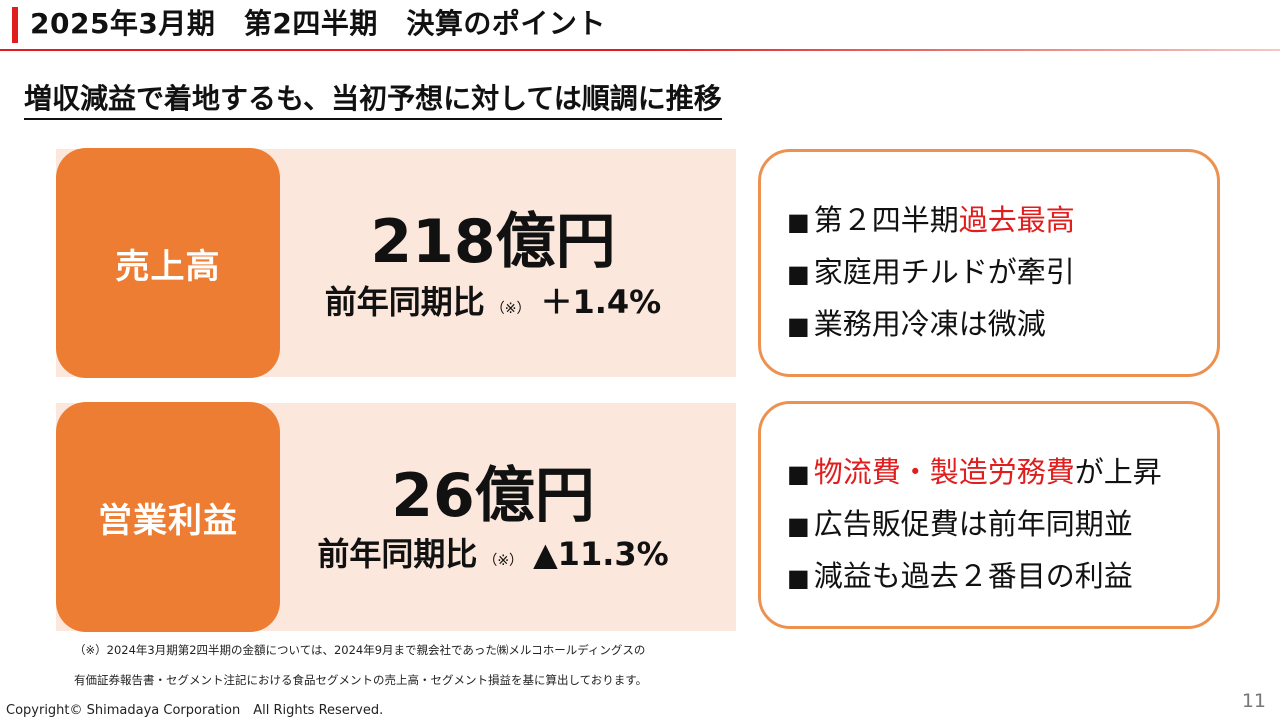 This screenshot has height=720, width=1280. What do you see at coordinates (640, 50) in the screenshot?
I see `title-divider` at bounding box center [640, 50].